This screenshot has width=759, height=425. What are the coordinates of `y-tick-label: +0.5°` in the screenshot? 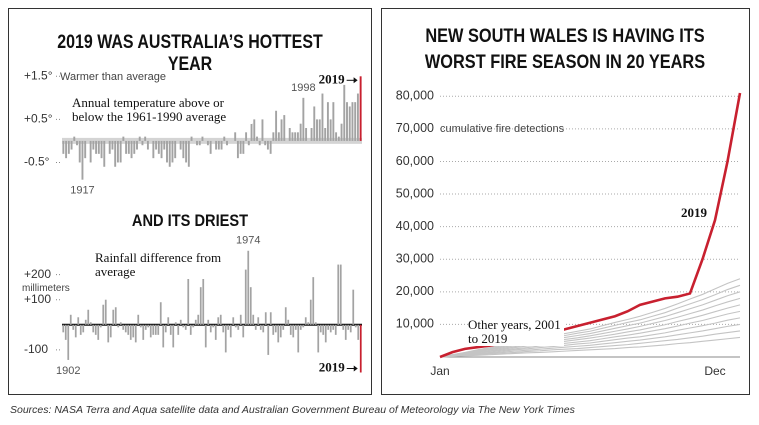 It's located at (38, 119).